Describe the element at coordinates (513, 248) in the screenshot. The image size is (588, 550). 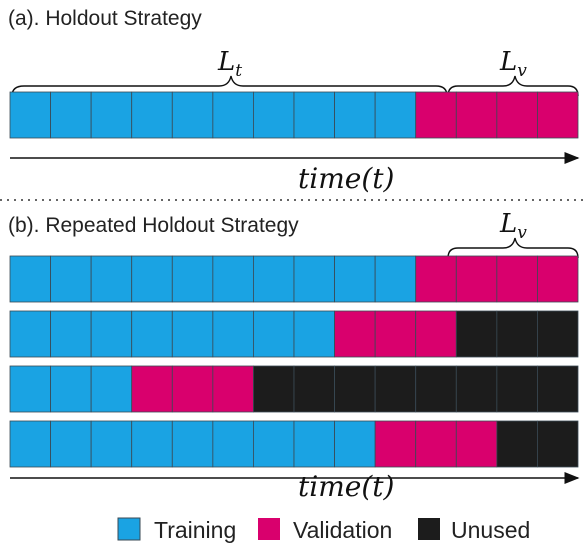
I see `brace-validation-b` at that location.